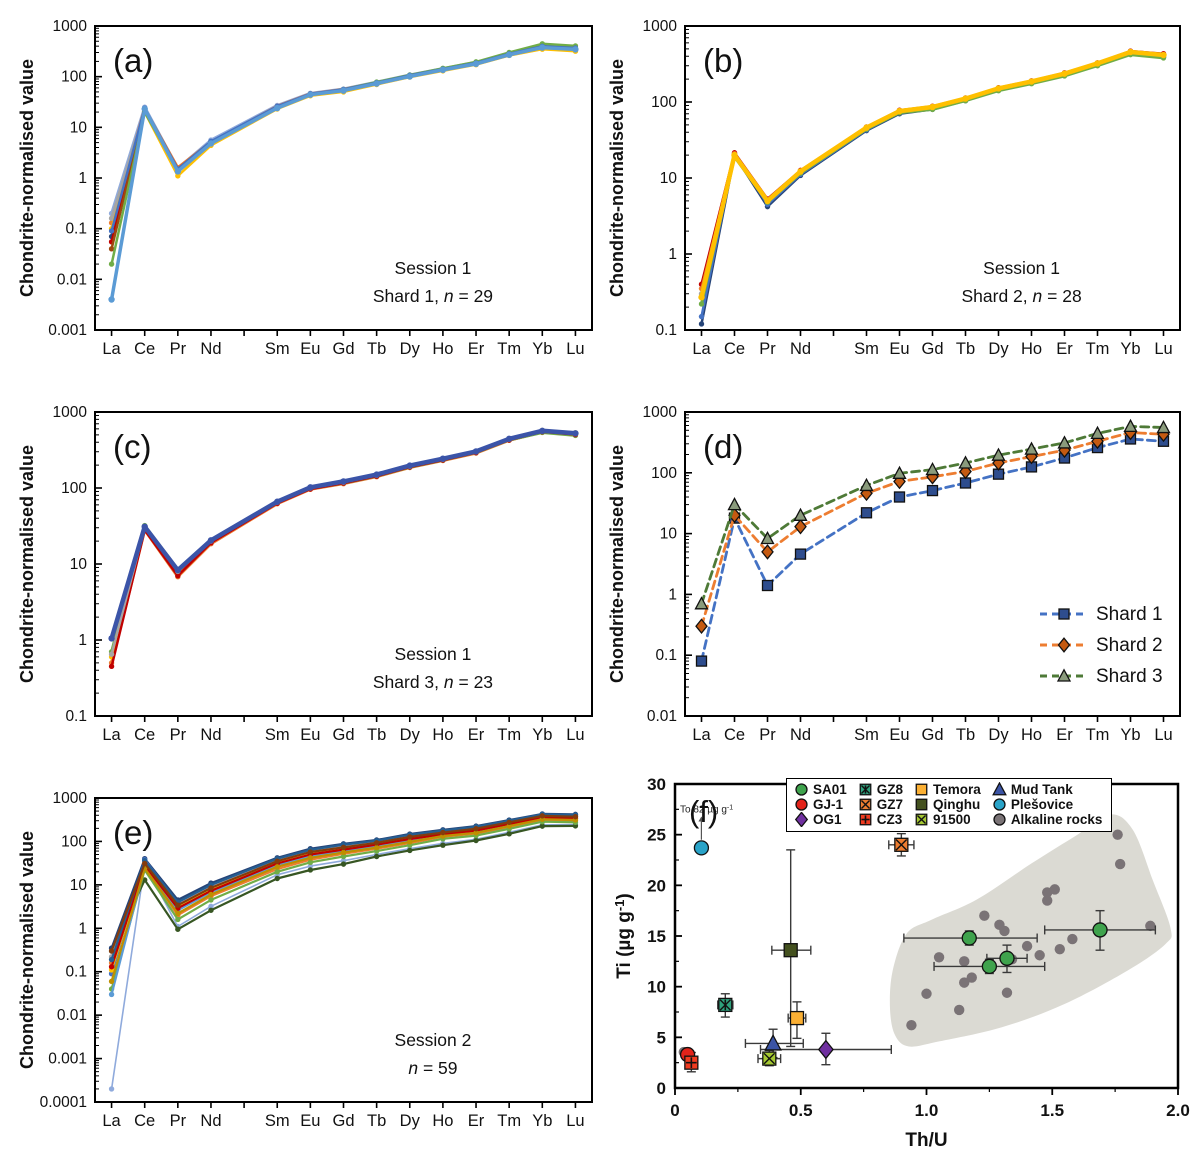  I want to click on legend-label: SA01, so click(830, 789).